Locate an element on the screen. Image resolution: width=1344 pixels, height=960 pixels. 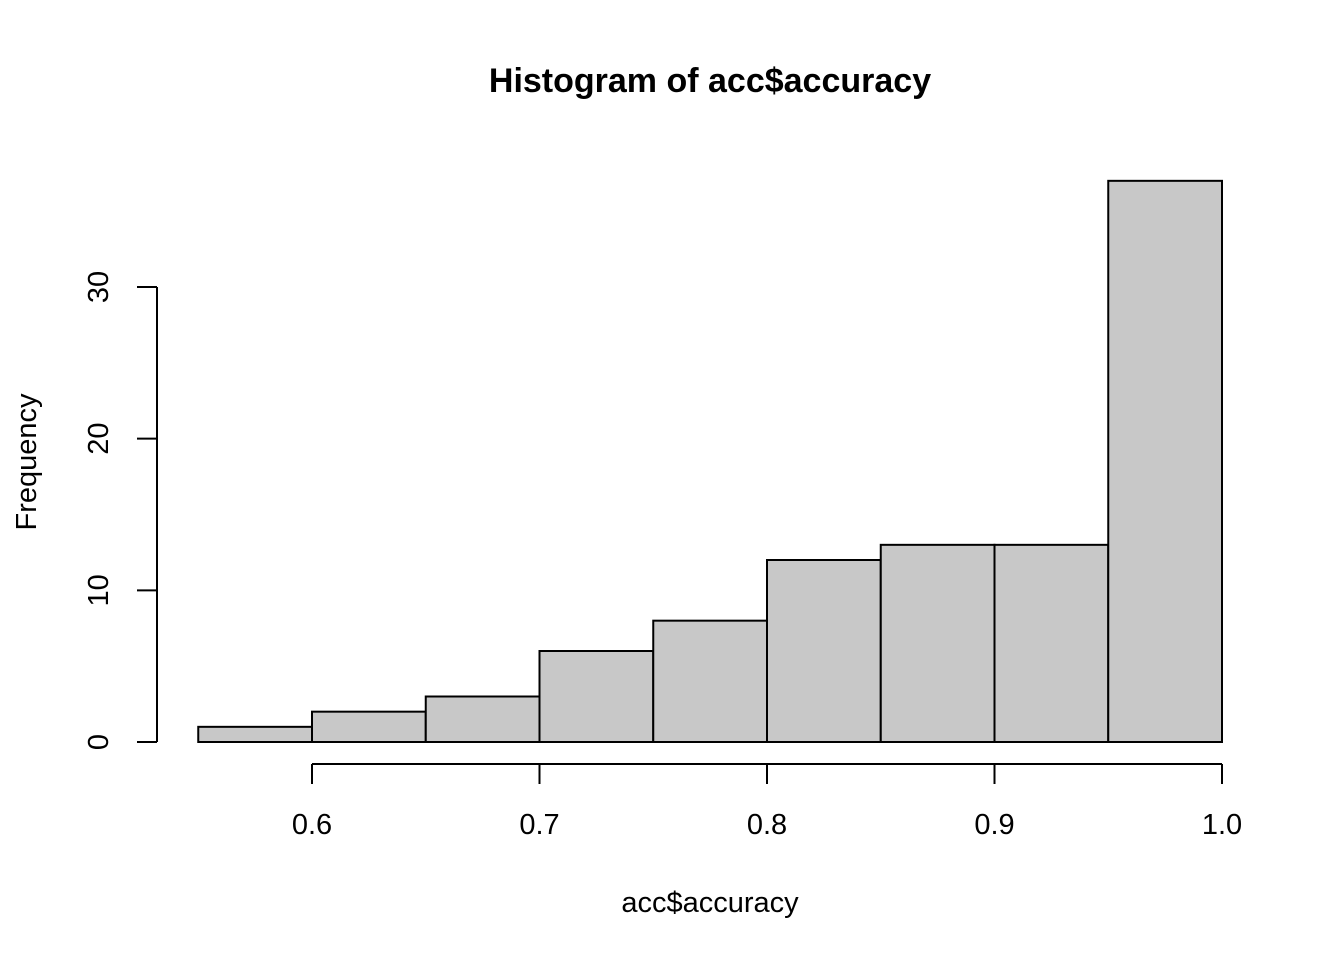
x-tick-label: 1.0 is located at coordinates (1222, 825).